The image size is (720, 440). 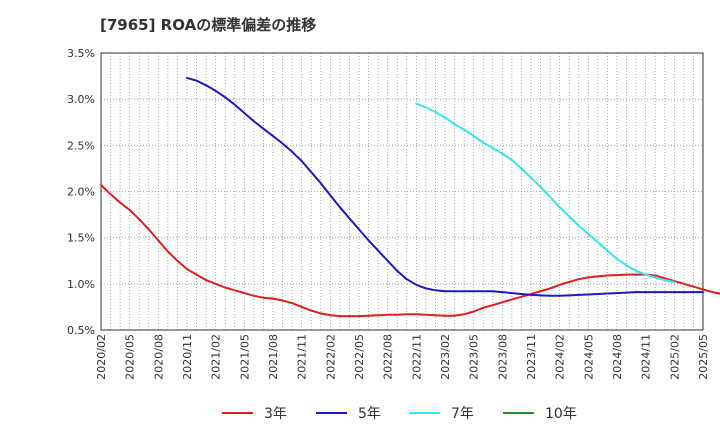 I want to click on x-tick-label: 2021/02, so click(x=216, y=357).